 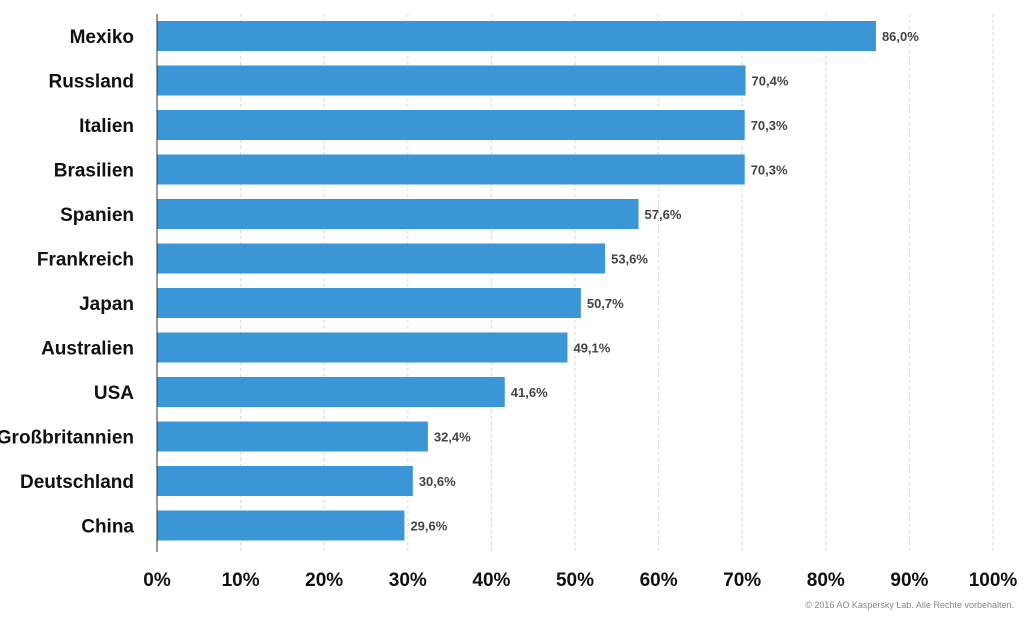 What do you see at coordinates (428, 526) in the screenshot?
I see `value-label: 29,6%` at bounding box center [428, 526].